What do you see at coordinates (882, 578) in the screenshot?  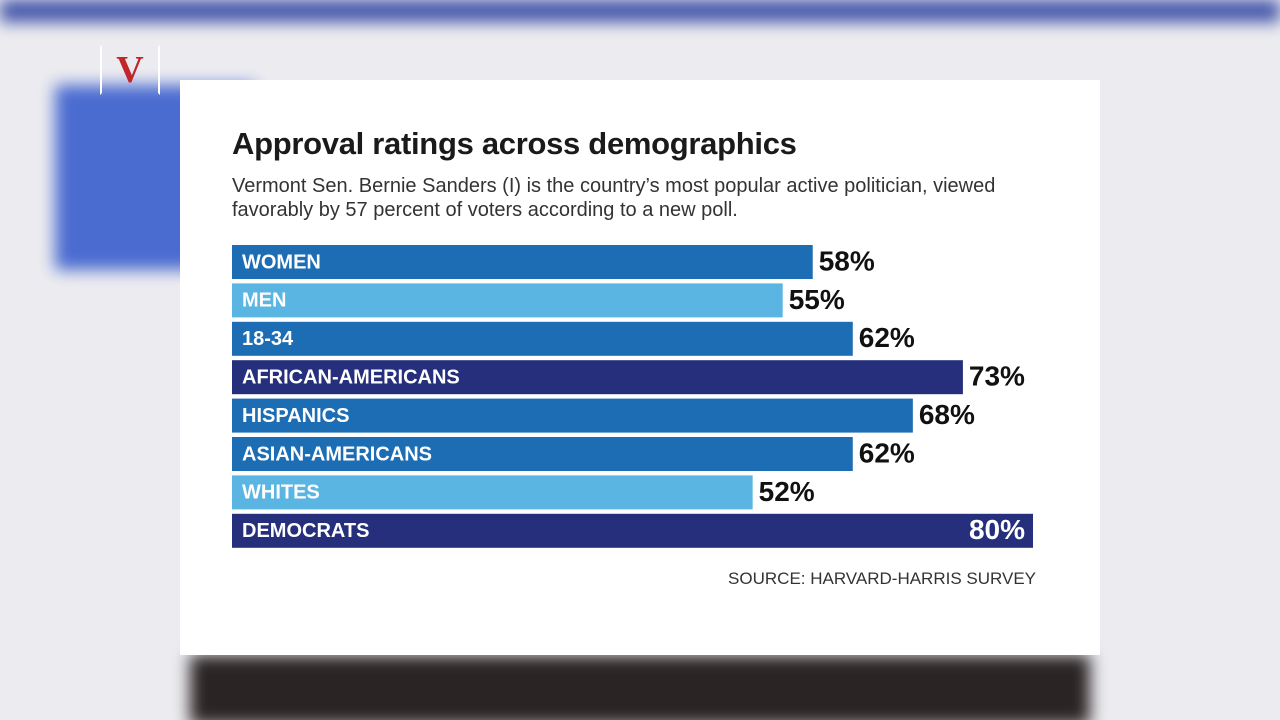 I see `source-note: SOURCE: HARVARD-HARRIS SURVEY` at bounding box center [882, 578].